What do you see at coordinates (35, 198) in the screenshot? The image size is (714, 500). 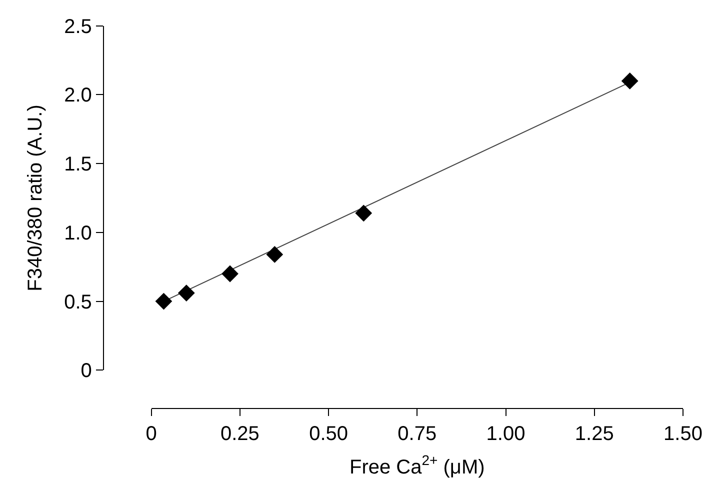 I see `y-axis-title: F340/380 ratio (A.U.)` at bounding box center [35, 198].